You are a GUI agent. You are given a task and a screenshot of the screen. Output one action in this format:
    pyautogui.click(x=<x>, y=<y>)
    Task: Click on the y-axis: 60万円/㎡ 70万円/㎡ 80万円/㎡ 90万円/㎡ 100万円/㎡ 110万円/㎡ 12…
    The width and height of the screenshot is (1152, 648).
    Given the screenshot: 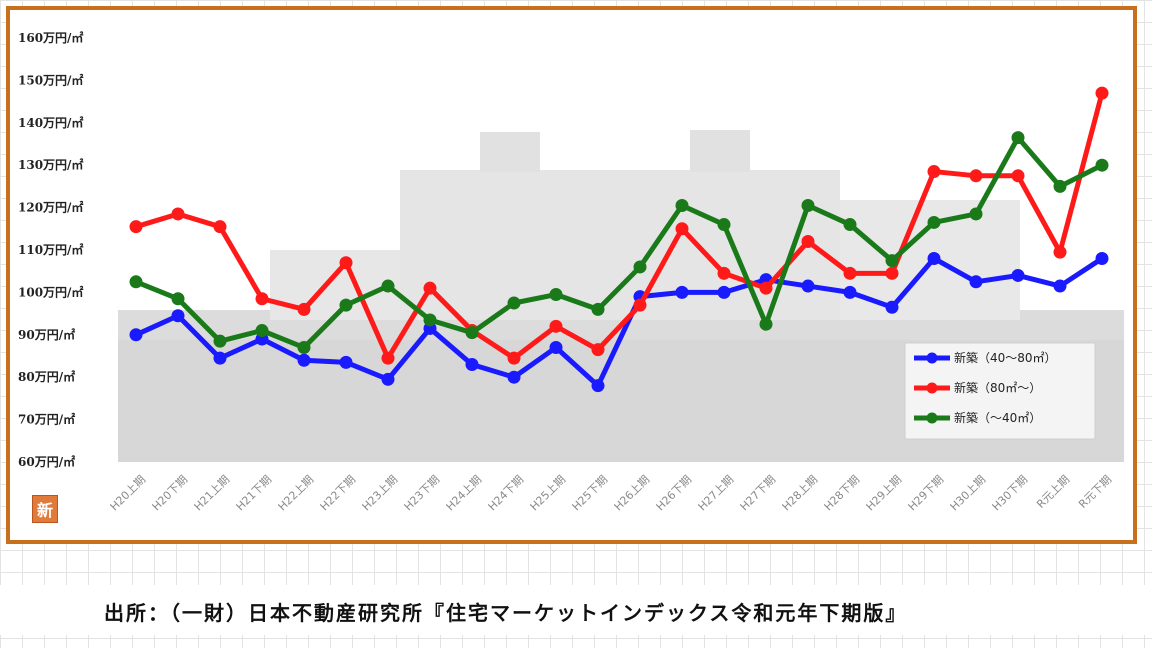 What is the action you would take?
    pyautogui.click(x=50, y=249)
    